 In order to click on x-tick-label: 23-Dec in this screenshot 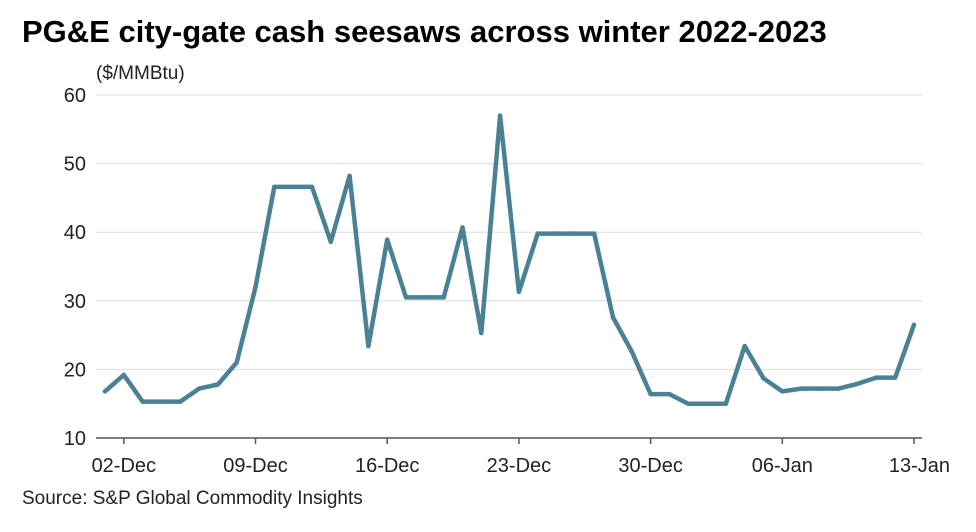, I will do `click(519, 466)`.